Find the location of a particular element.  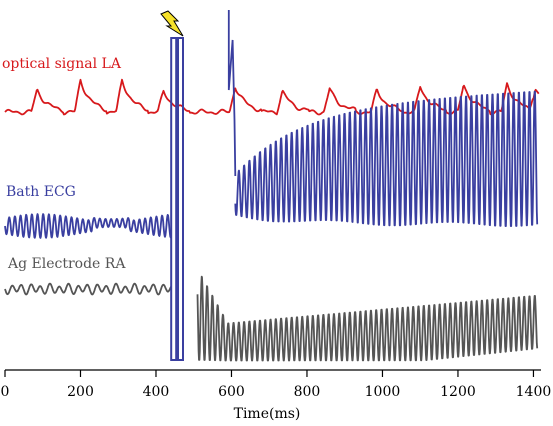

x-tick-label: 400 is located at coordinates (156, 392).